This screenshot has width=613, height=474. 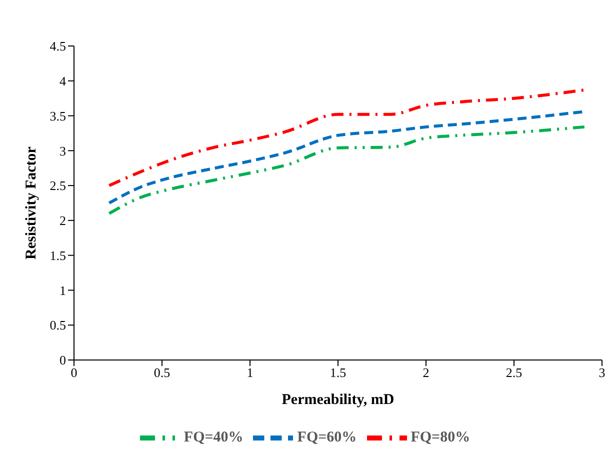 I want to click on x-tick-label: 1.5, so click(x=338, y=372).